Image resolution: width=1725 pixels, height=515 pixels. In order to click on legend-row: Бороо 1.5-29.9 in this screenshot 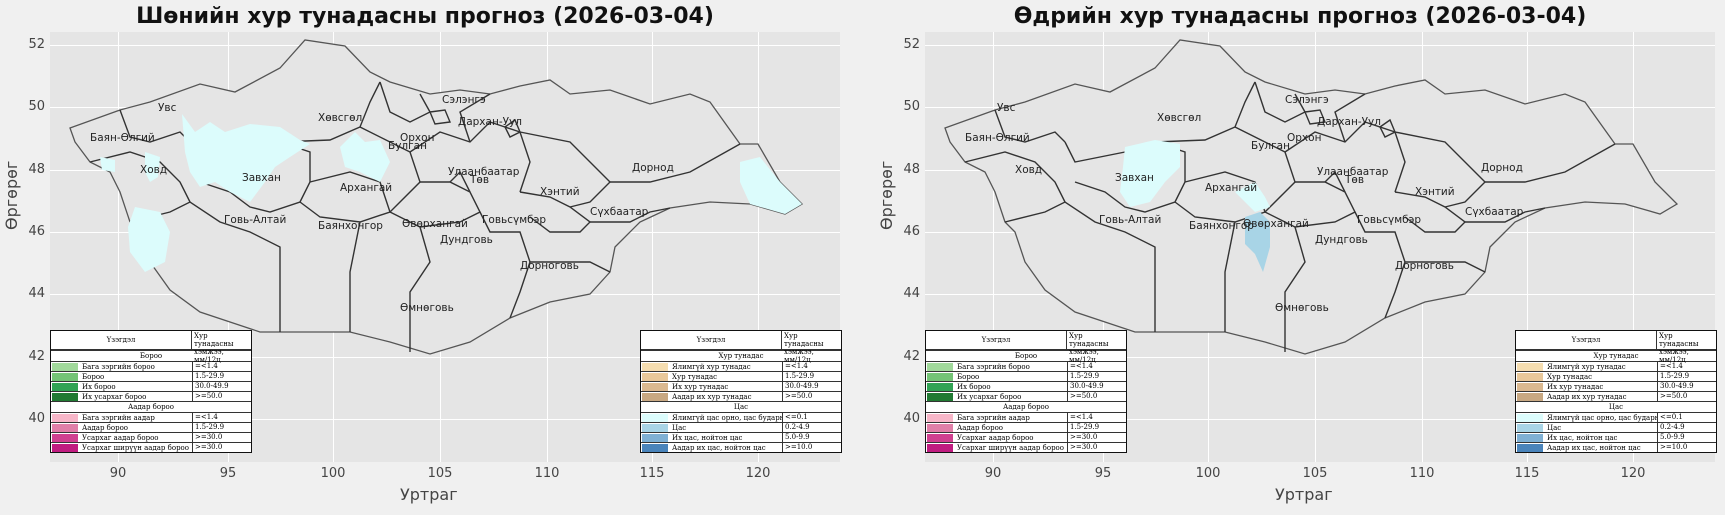, I will do `click(151, 376)`.